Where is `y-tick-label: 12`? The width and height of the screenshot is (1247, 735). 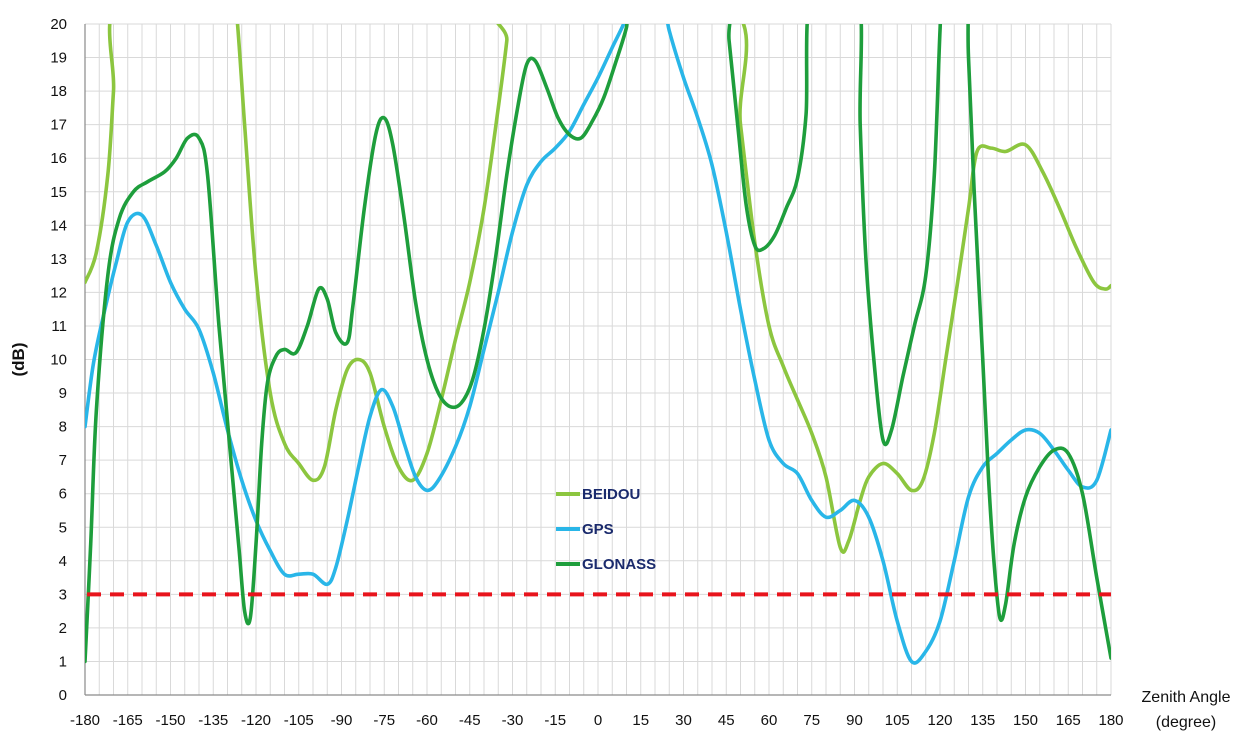 y-tick-label: 12 is located at coordinates (58, 292).